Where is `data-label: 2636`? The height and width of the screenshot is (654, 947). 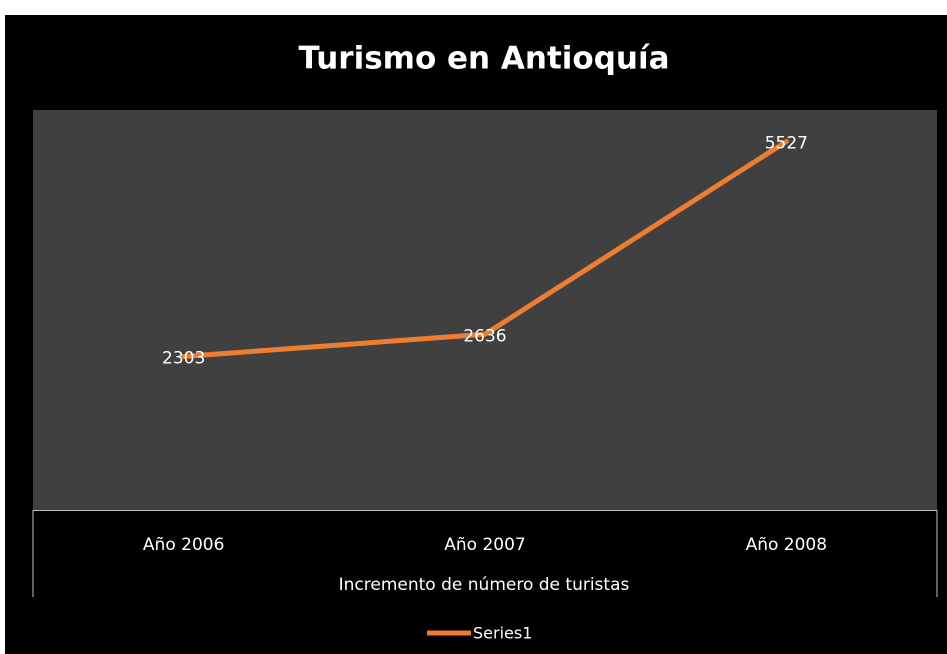
data-label: 2636 is located at coordinates (484, 336).